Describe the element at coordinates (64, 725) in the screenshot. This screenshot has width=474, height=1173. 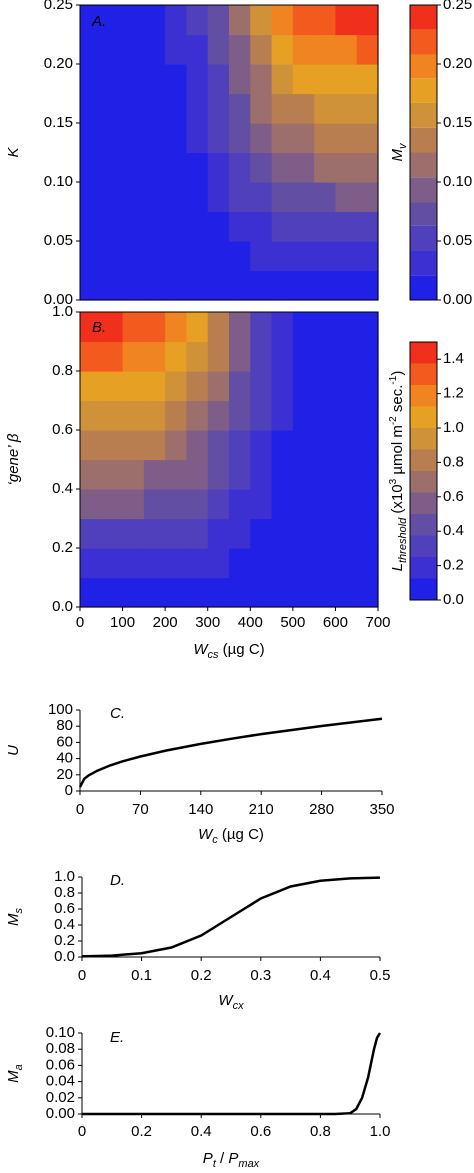
I see `y-tick-label: 80` at that location.